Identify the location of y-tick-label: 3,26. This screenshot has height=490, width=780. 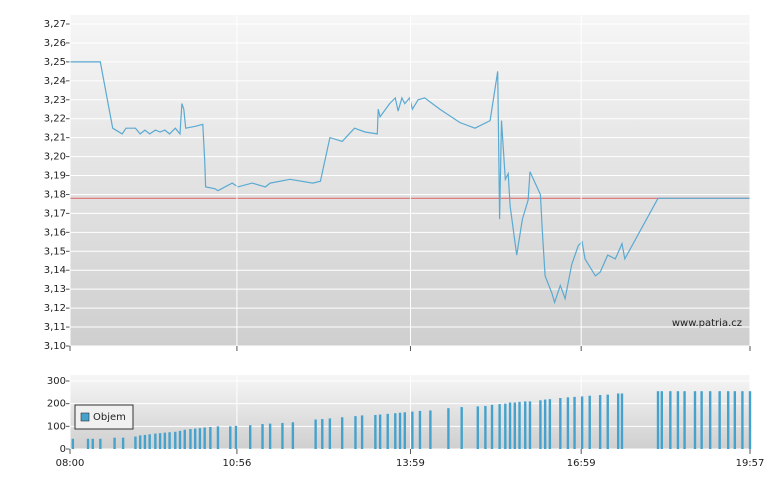
(55, 43).